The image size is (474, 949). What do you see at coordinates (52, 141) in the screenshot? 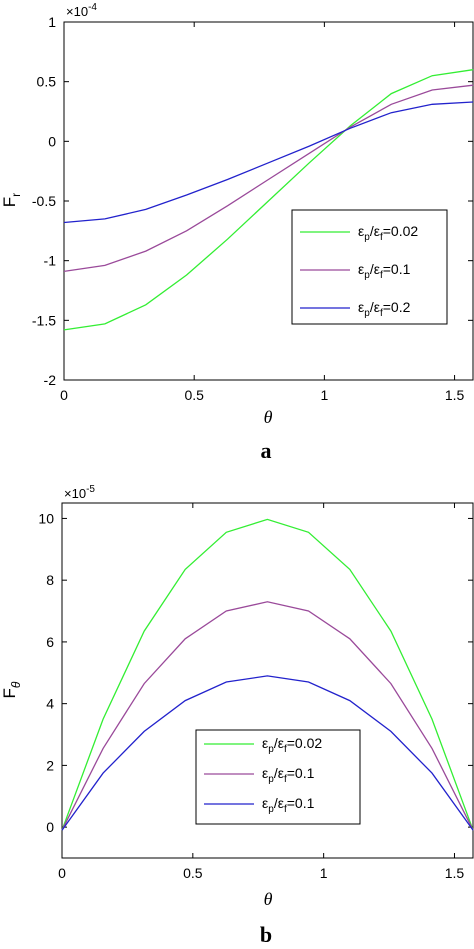
I see `y-tick-label-a: 0` at bounding box center [52, 141].